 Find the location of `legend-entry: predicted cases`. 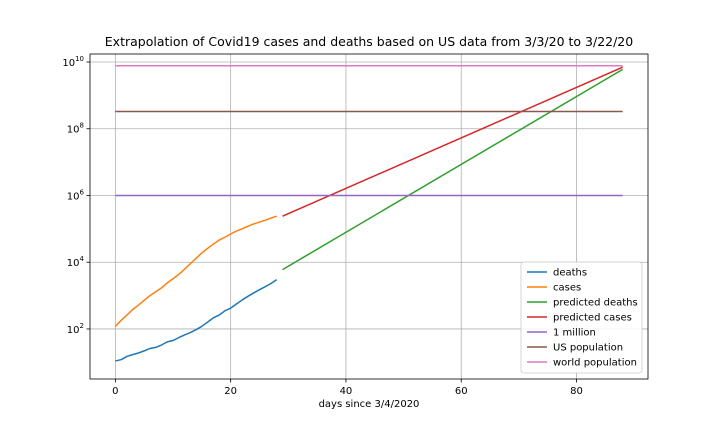

legend-entry: predicted cases is located at coordinates (592, 318).